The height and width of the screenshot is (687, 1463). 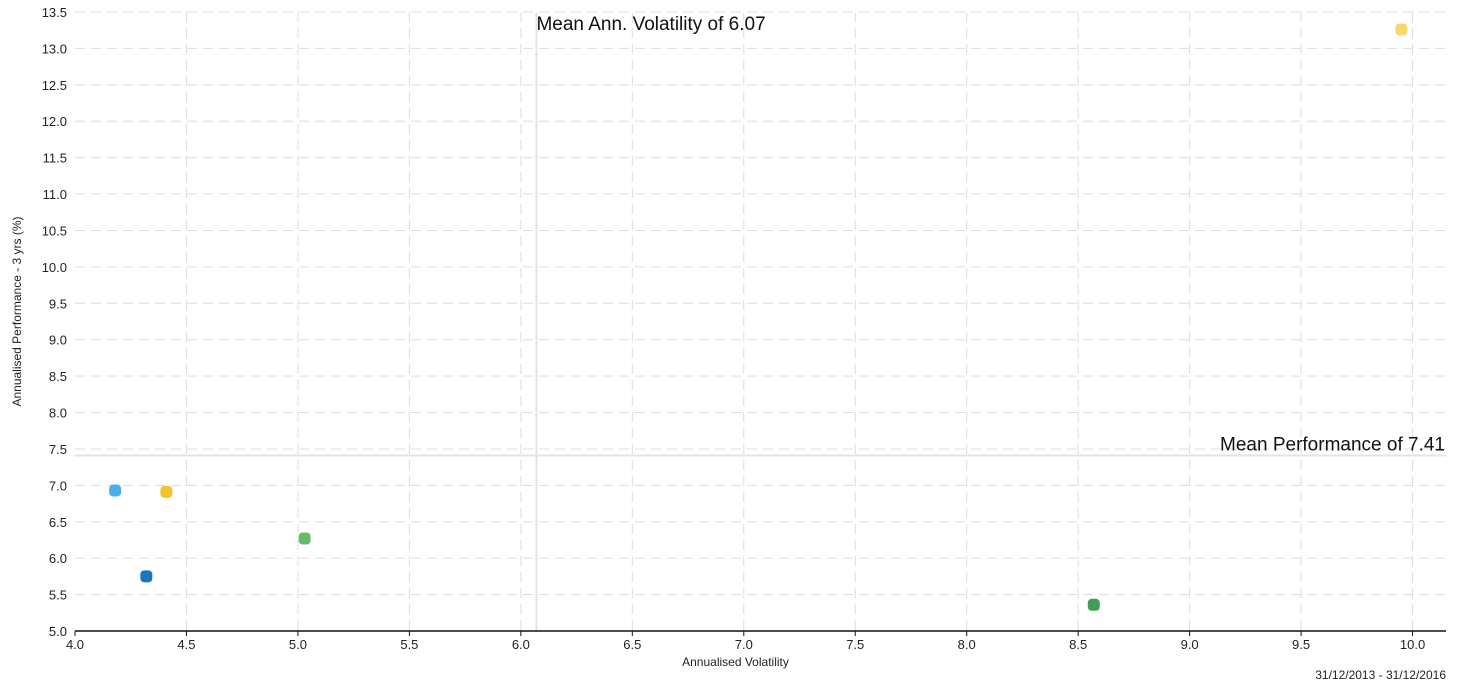 What do you see at coordinates (54, 267) in the screenshot?
I see `y-tick-label: 10.0` at bounding box center [54, 267].